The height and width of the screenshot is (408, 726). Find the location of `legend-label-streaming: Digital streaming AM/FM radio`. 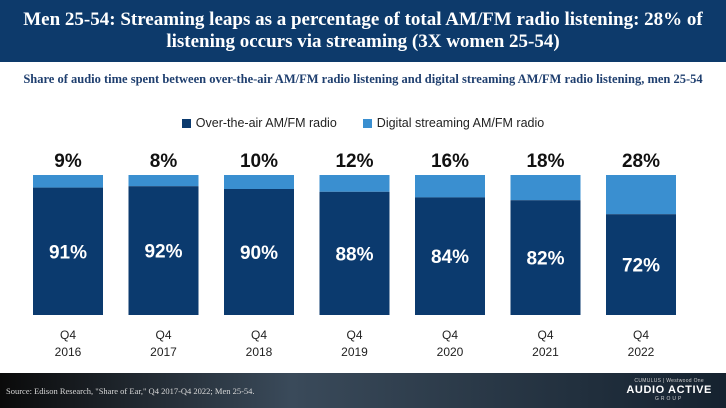

legend-label-streaming: Digital streaming AM/FM radio is located at coordinates (460, 123).